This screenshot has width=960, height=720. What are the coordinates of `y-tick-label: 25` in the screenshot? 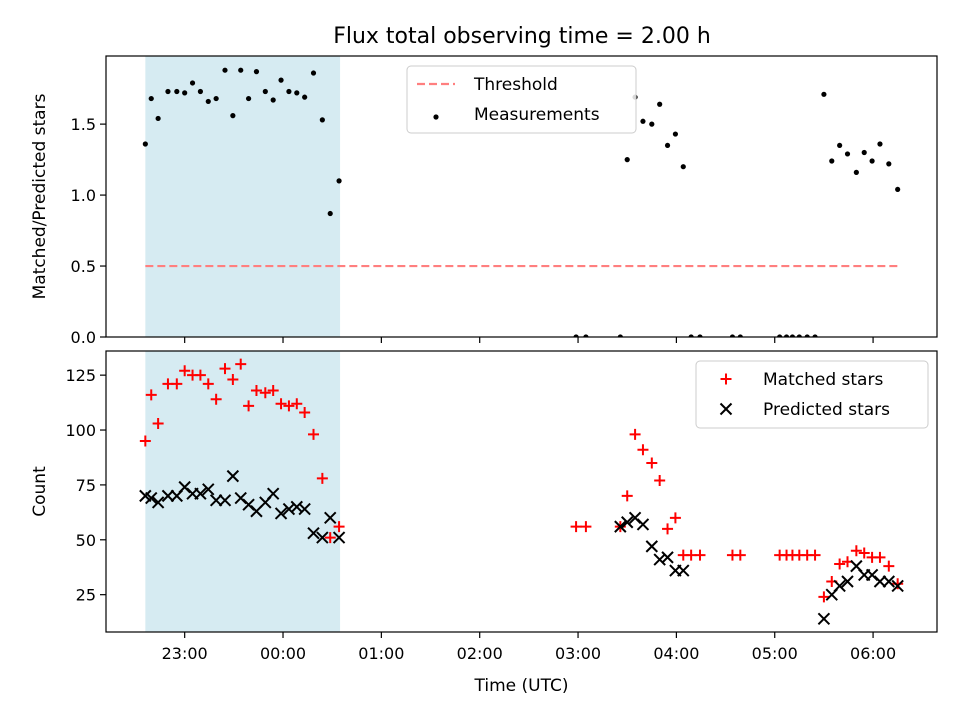 It's located at (86, 595).